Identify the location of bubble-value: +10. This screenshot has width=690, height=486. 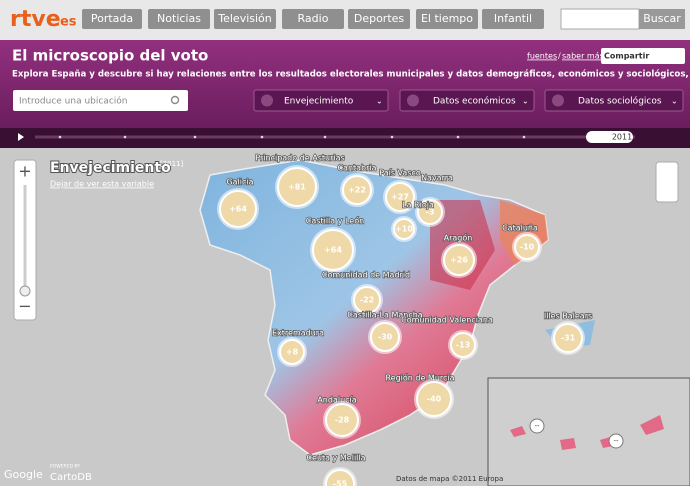
(404, 229).